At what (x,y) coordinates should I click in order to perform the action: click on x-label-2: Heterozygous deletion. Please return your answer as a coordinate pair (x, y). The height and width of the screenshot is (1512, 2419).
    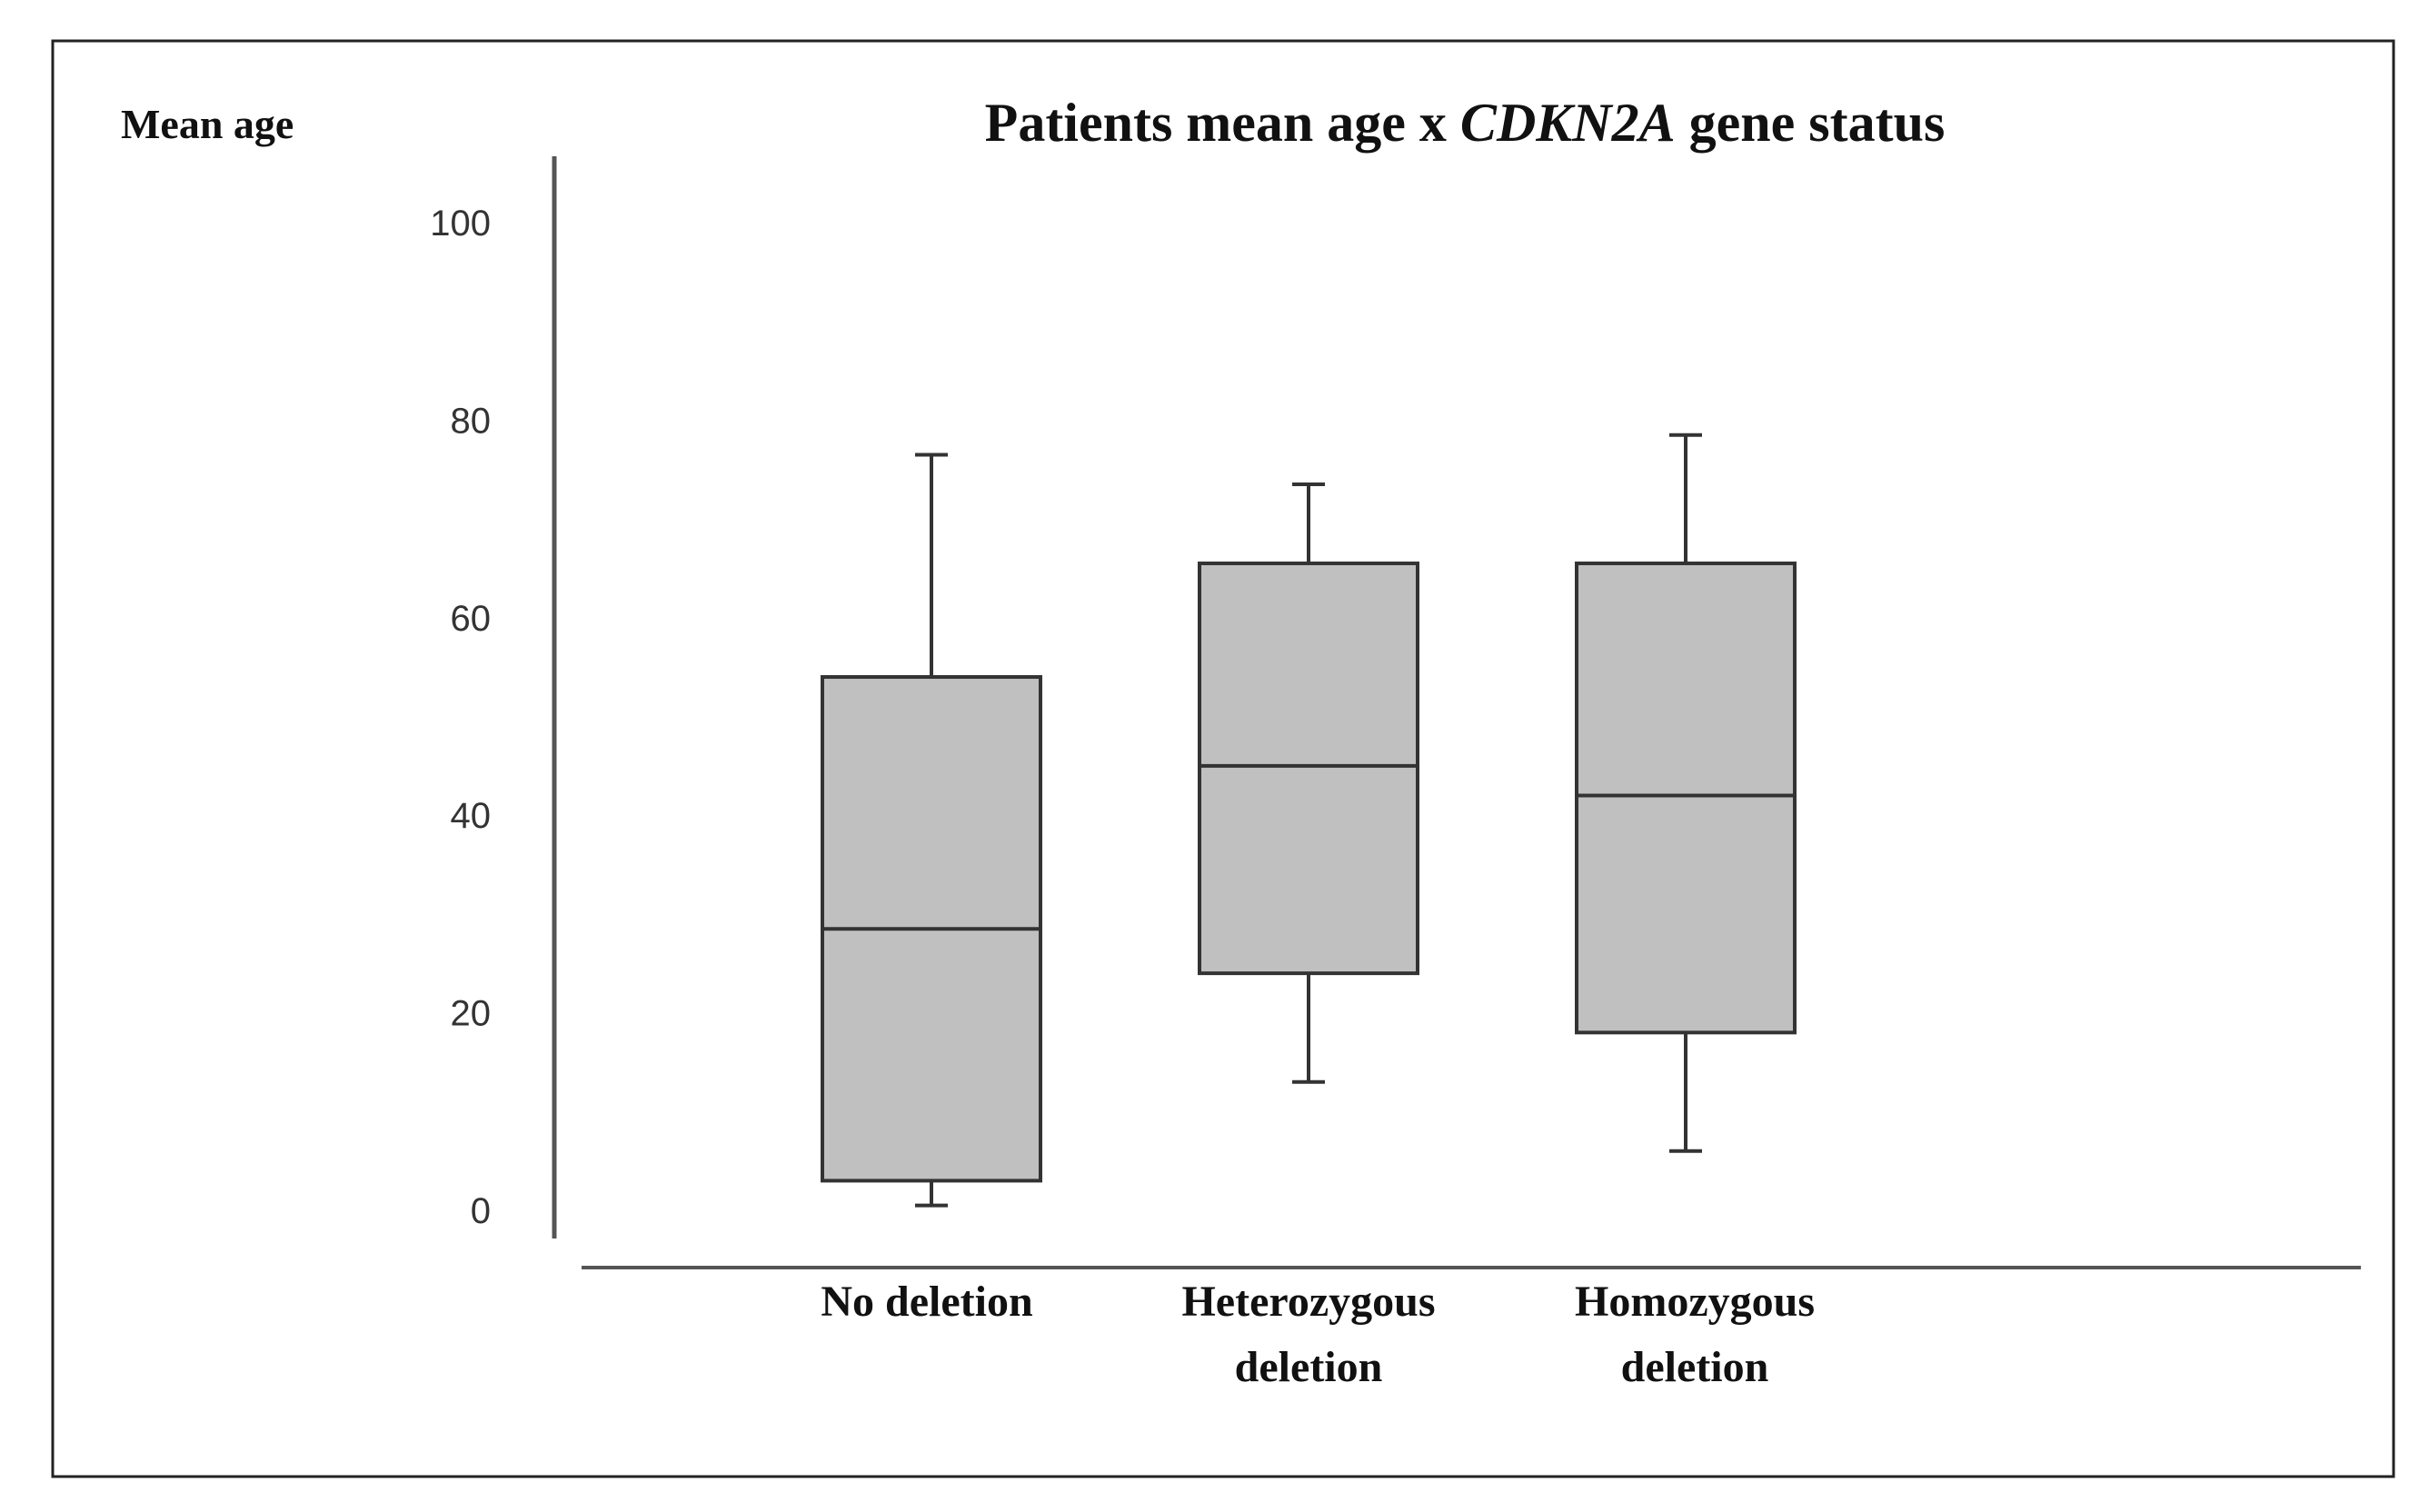
    Looking at the image, I should click on (1308, 1334).